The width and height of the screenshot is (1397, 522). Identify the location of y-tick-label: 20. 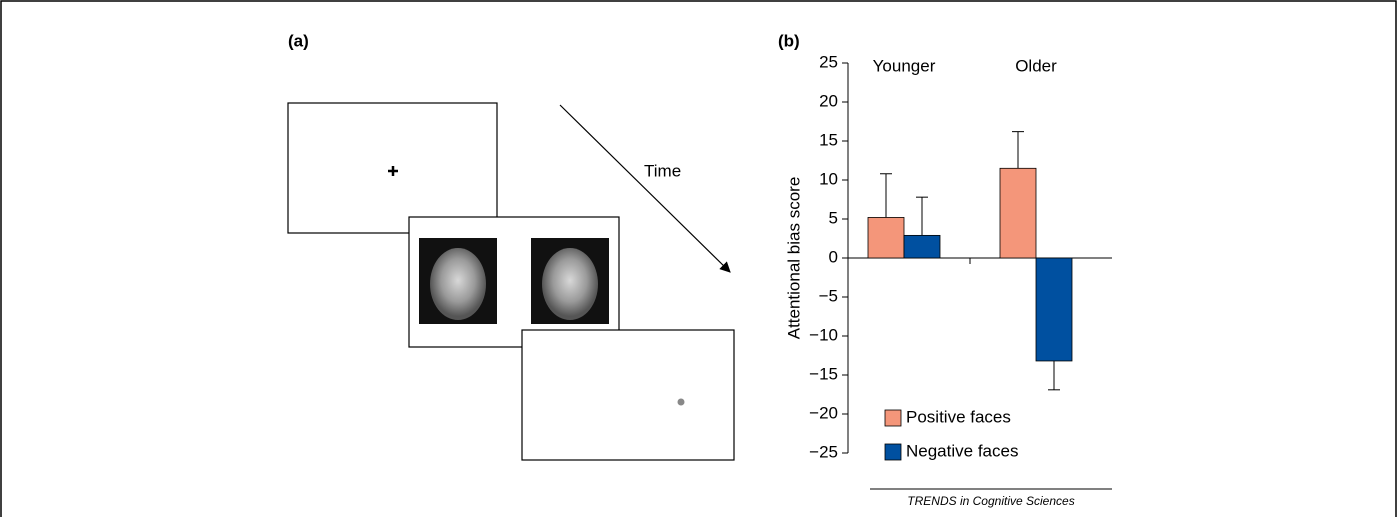
(828, 100).